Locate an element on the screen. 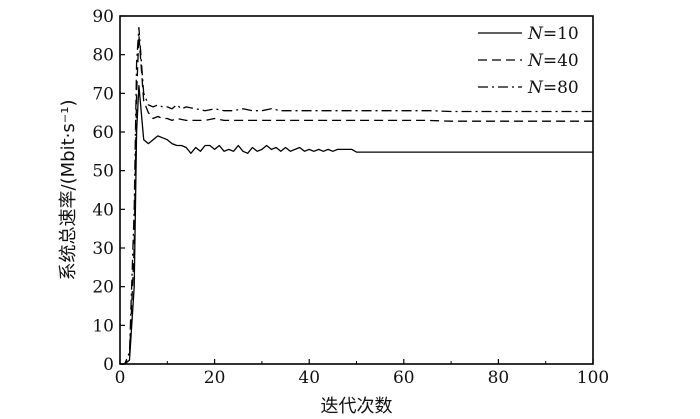 This screenshot has width=700, height=419. legend-label-2: N=40 is located at coordinates (553, 61).